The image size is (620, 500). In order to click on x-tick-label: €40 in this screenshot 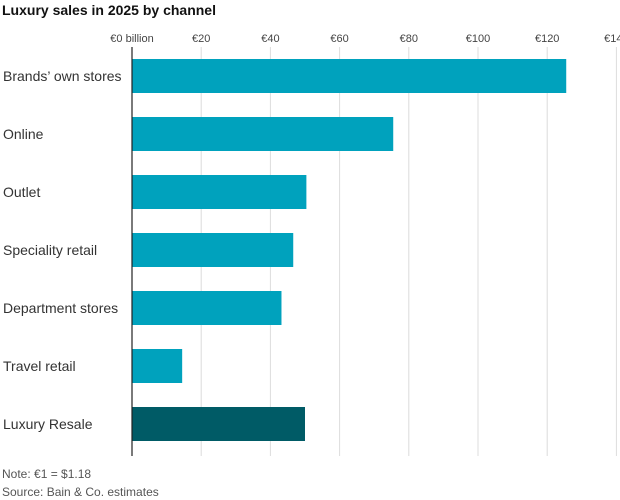, I will do `click(270, 39)`.